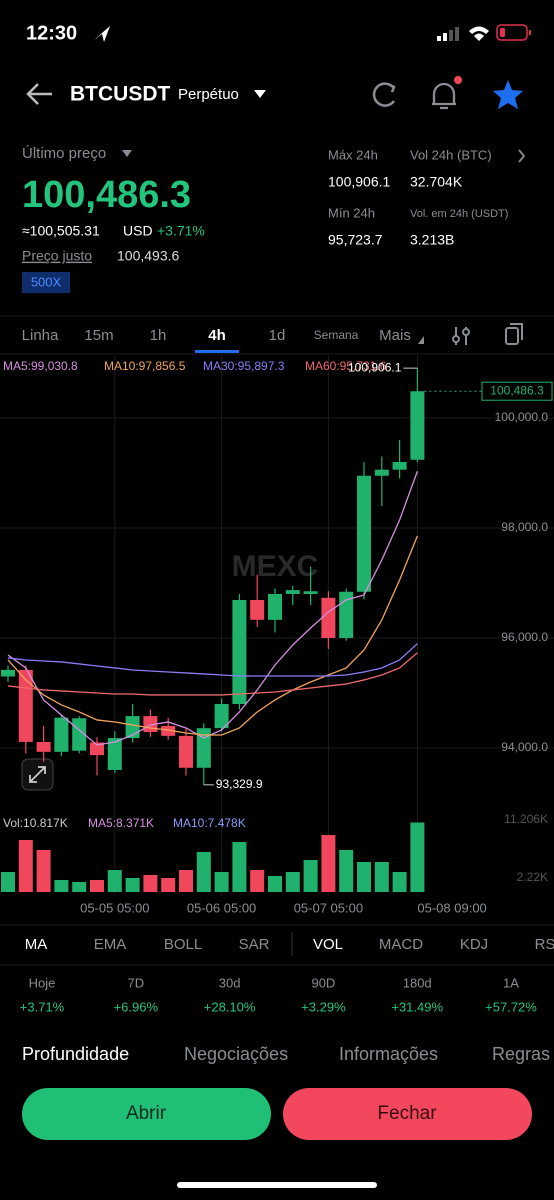  What do you see at coordinates (230, 982) in the screenshot?
I see `performance-period: 30d` at bounding box center [230, 982].